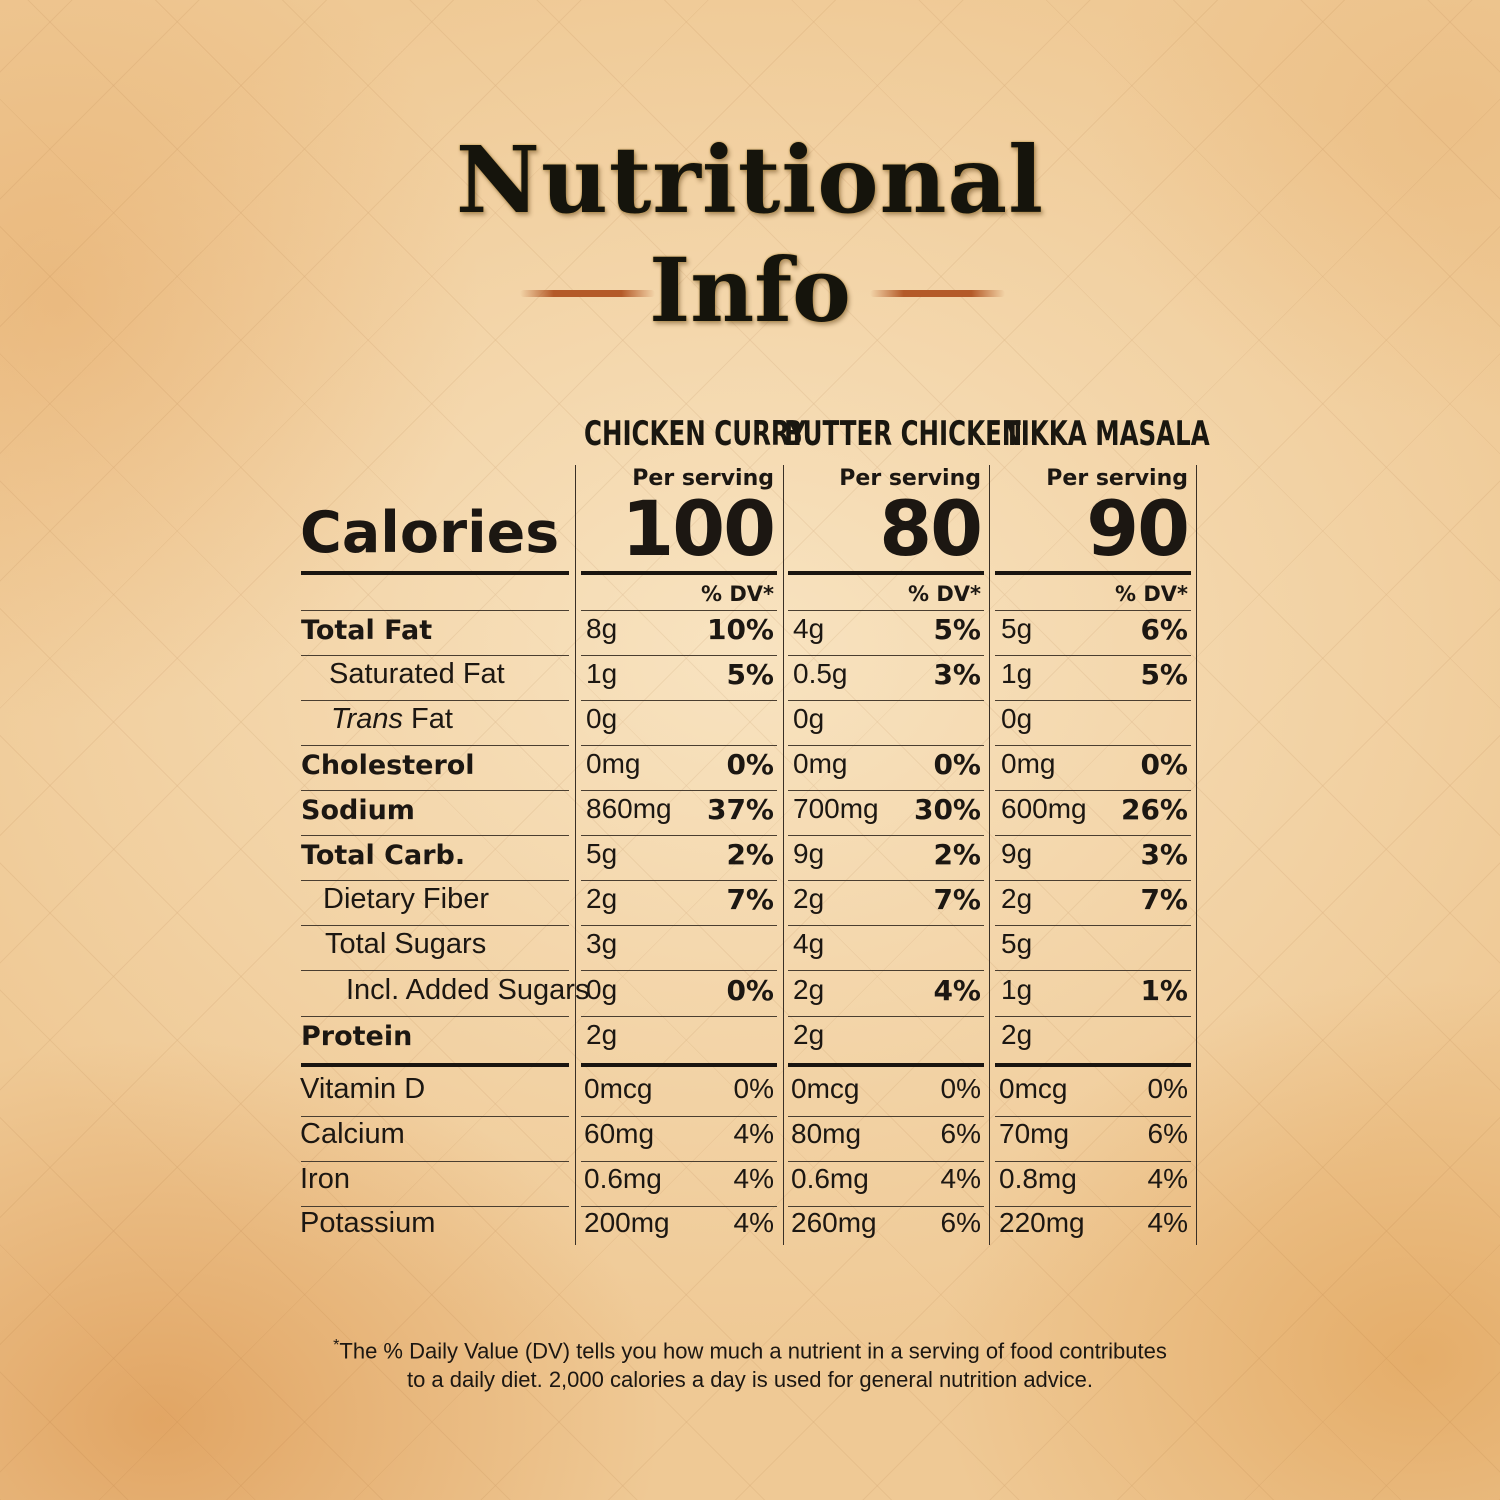 Image resolution: width=1500 pixels, height=1500 pixels. I want to click on vitamin-amount: 220mg, so click(1042, 1222).